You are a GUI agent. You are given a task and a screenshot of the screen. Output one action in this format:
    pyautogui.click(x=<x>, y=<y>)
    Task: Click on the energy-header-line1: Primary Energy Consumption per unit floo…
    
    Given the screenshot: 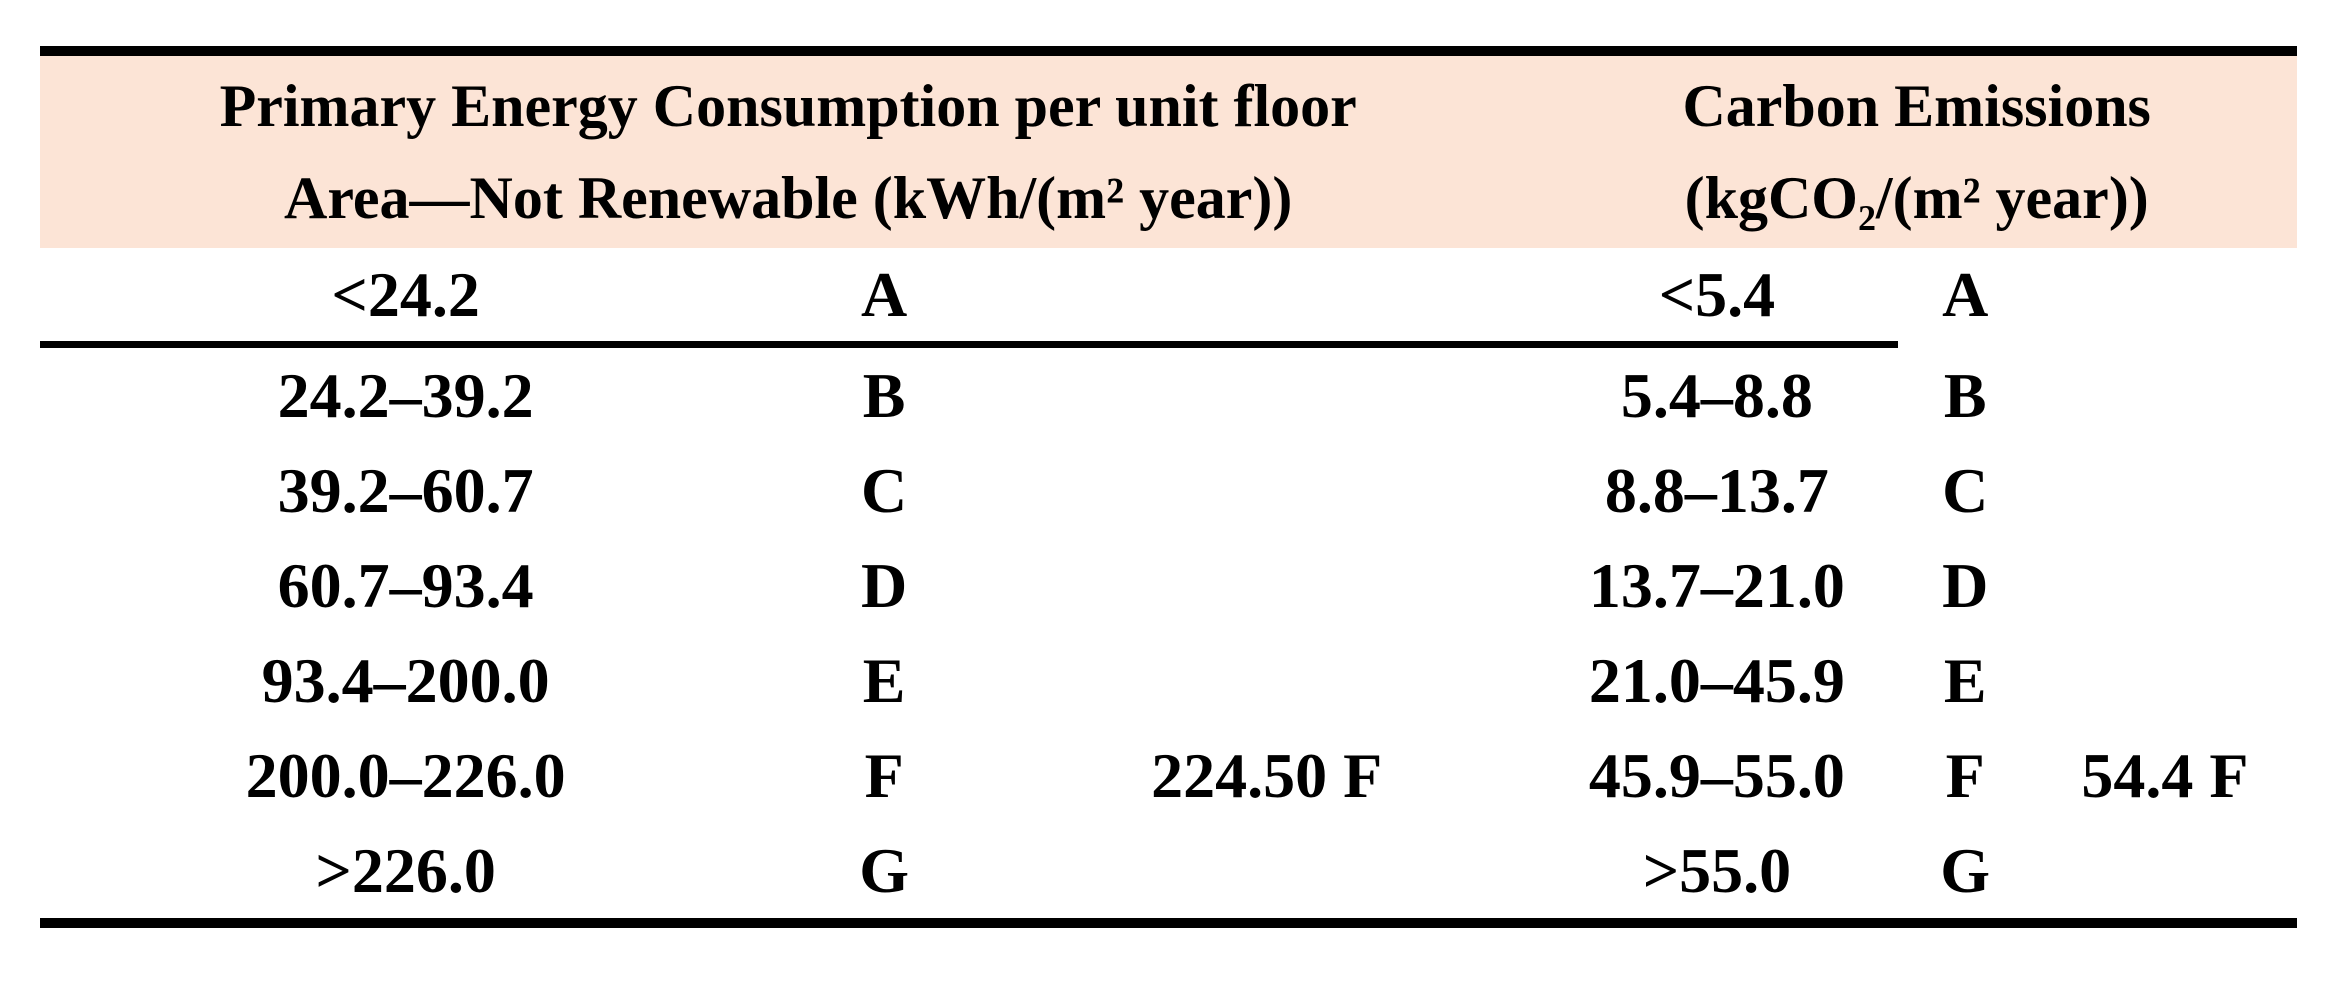 What is the action you would take?
    pyautogui.click(x=788, y=106)
    